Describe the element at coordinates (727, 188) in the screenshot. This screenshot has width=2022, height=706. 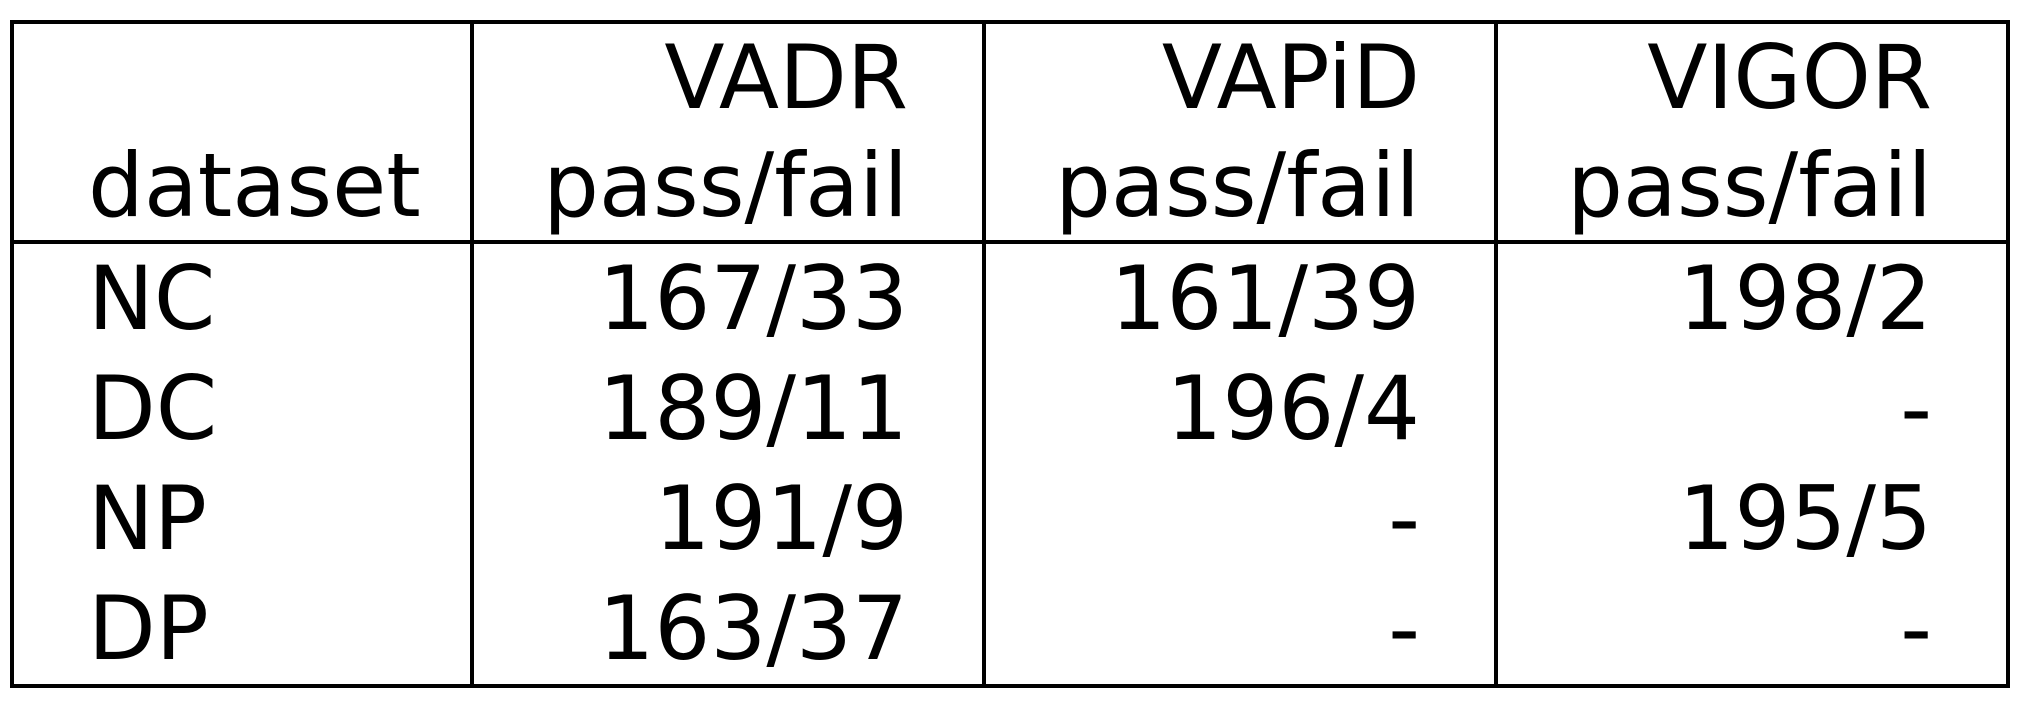
I see `header-metric-vadr: pass/fail` at that location.